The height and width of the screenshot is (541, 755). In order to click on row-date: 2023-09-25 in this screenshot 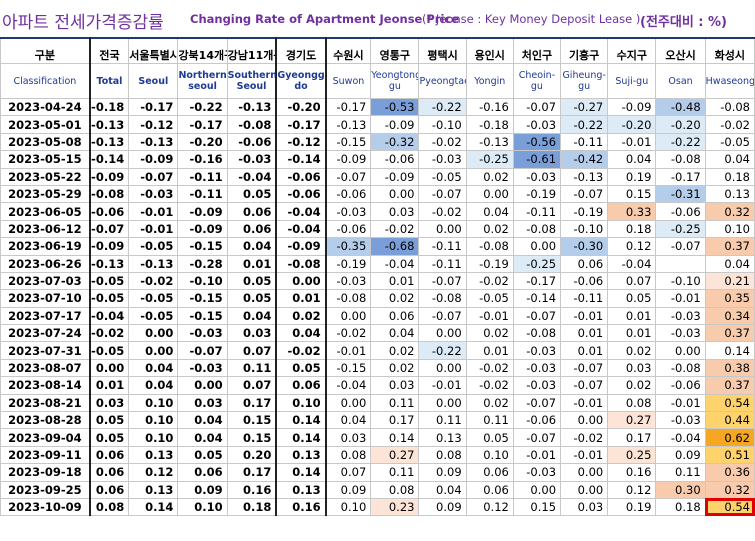, I will do `click(45, 489)`.